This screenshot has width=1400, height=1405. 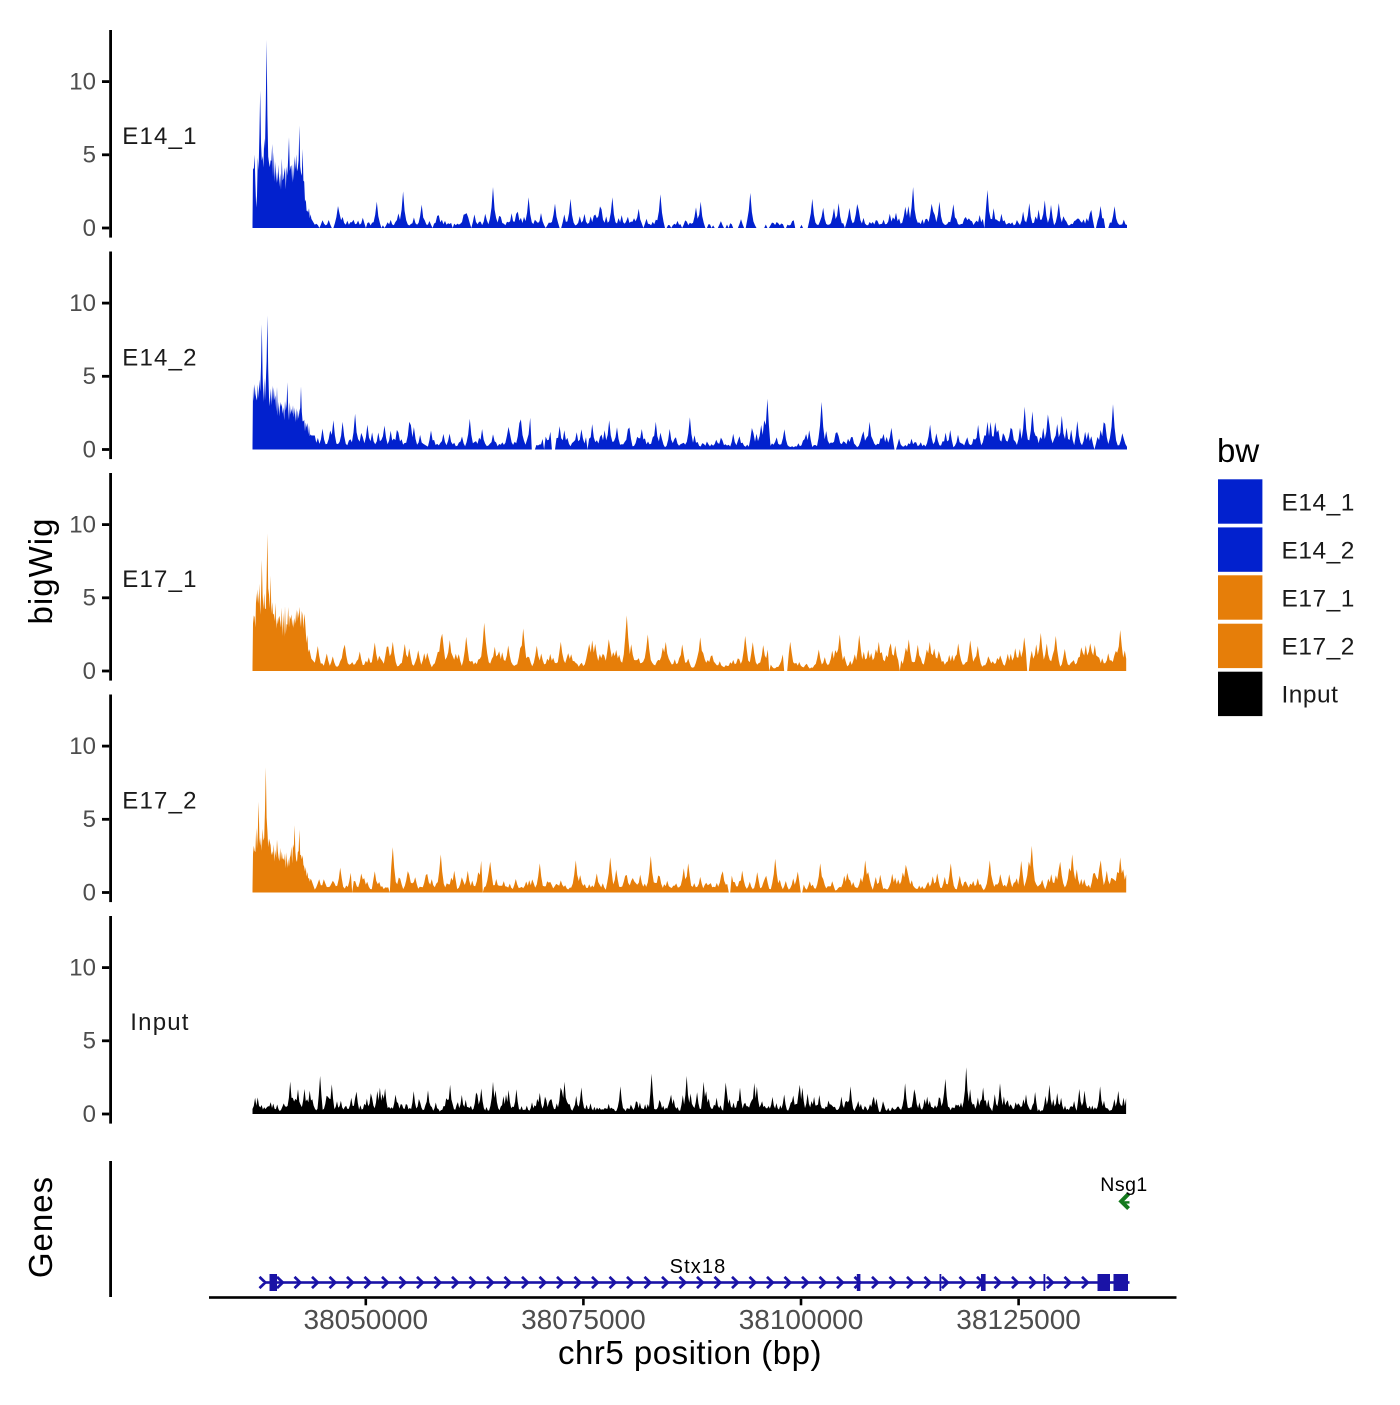 I want to click on svg-text: chr5 position (bp), so click(x=690, y=1352).